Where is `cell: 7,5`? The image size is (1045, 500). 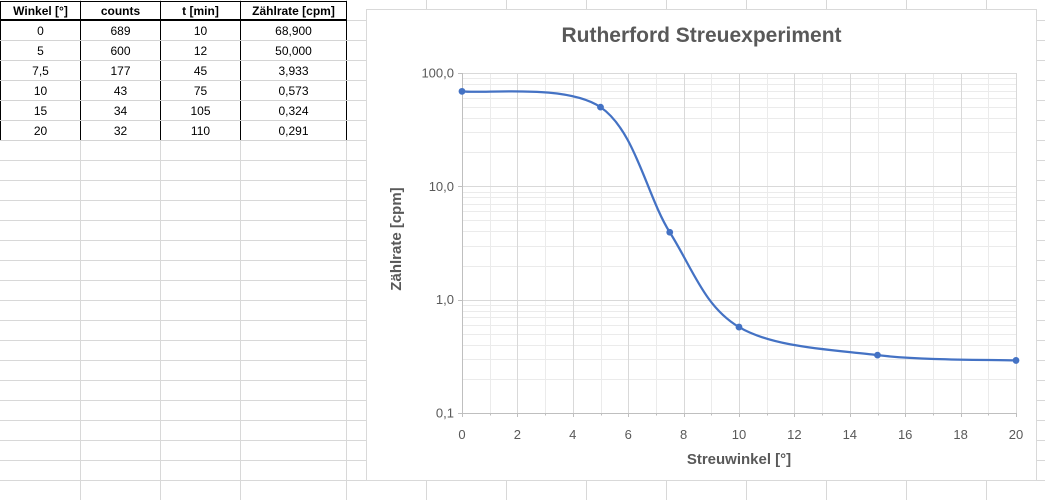
cell: 7,5 is located at coordinates (40, 70).